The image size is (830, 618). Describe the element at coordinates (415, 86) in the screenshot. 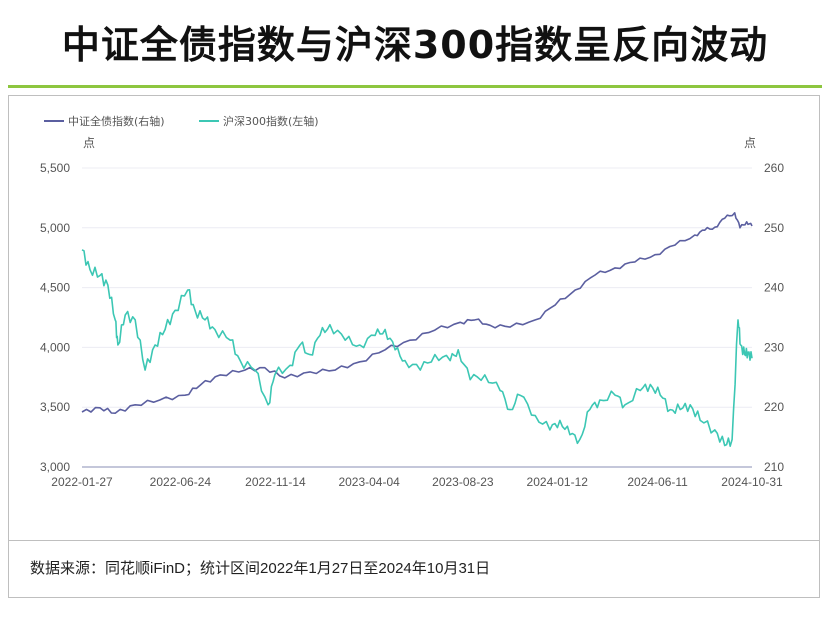

I see `title-underline` at that location.